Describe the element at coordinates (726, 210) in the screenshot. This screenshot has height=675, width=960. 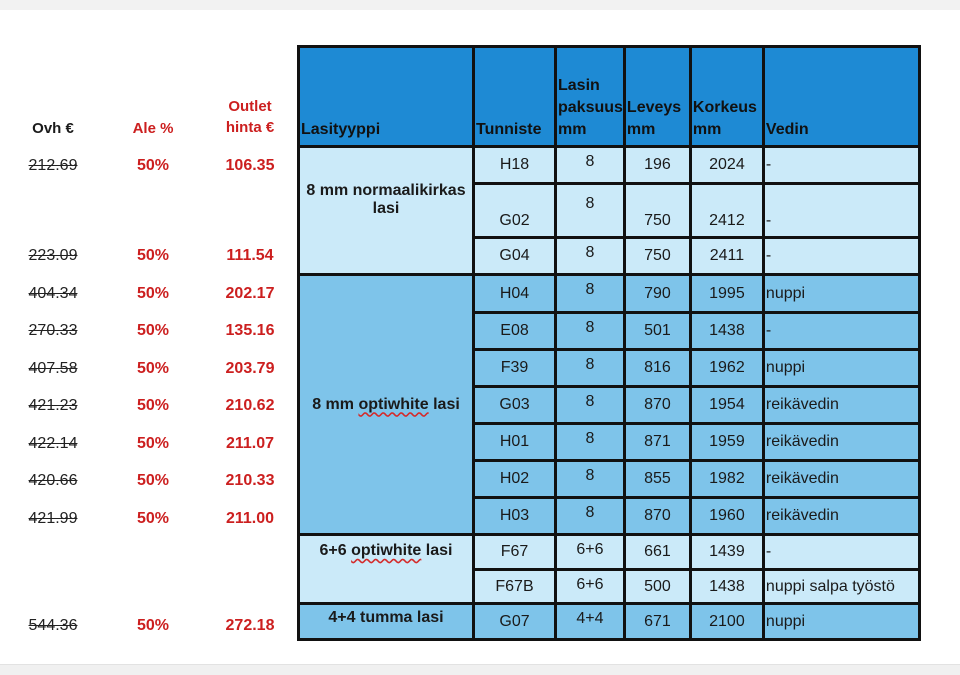
I see `cell-height: 2412` at that location.